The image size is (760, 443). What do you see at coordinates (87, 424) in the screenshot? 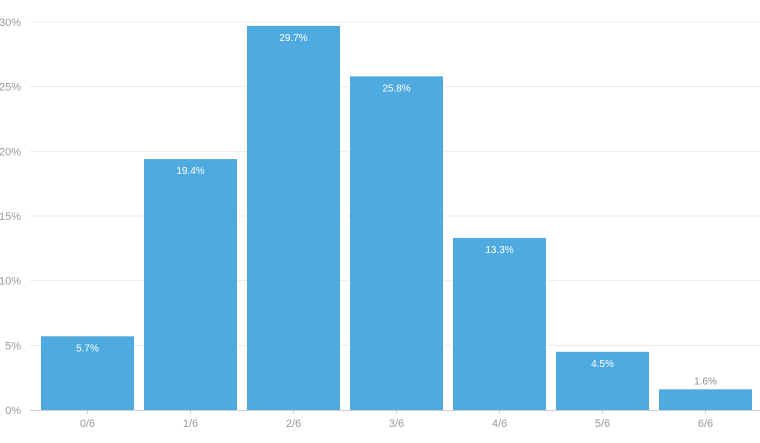
I see `x-tick-label: 0/6` at bounding box center [87, 424].